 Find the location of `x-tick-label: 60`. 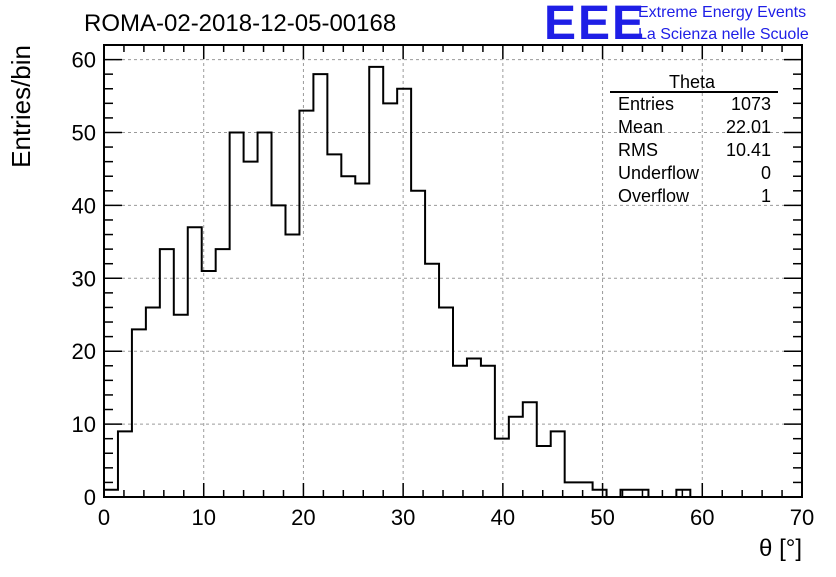

x-tick-label: 60 is located at coordinates (702, 517).